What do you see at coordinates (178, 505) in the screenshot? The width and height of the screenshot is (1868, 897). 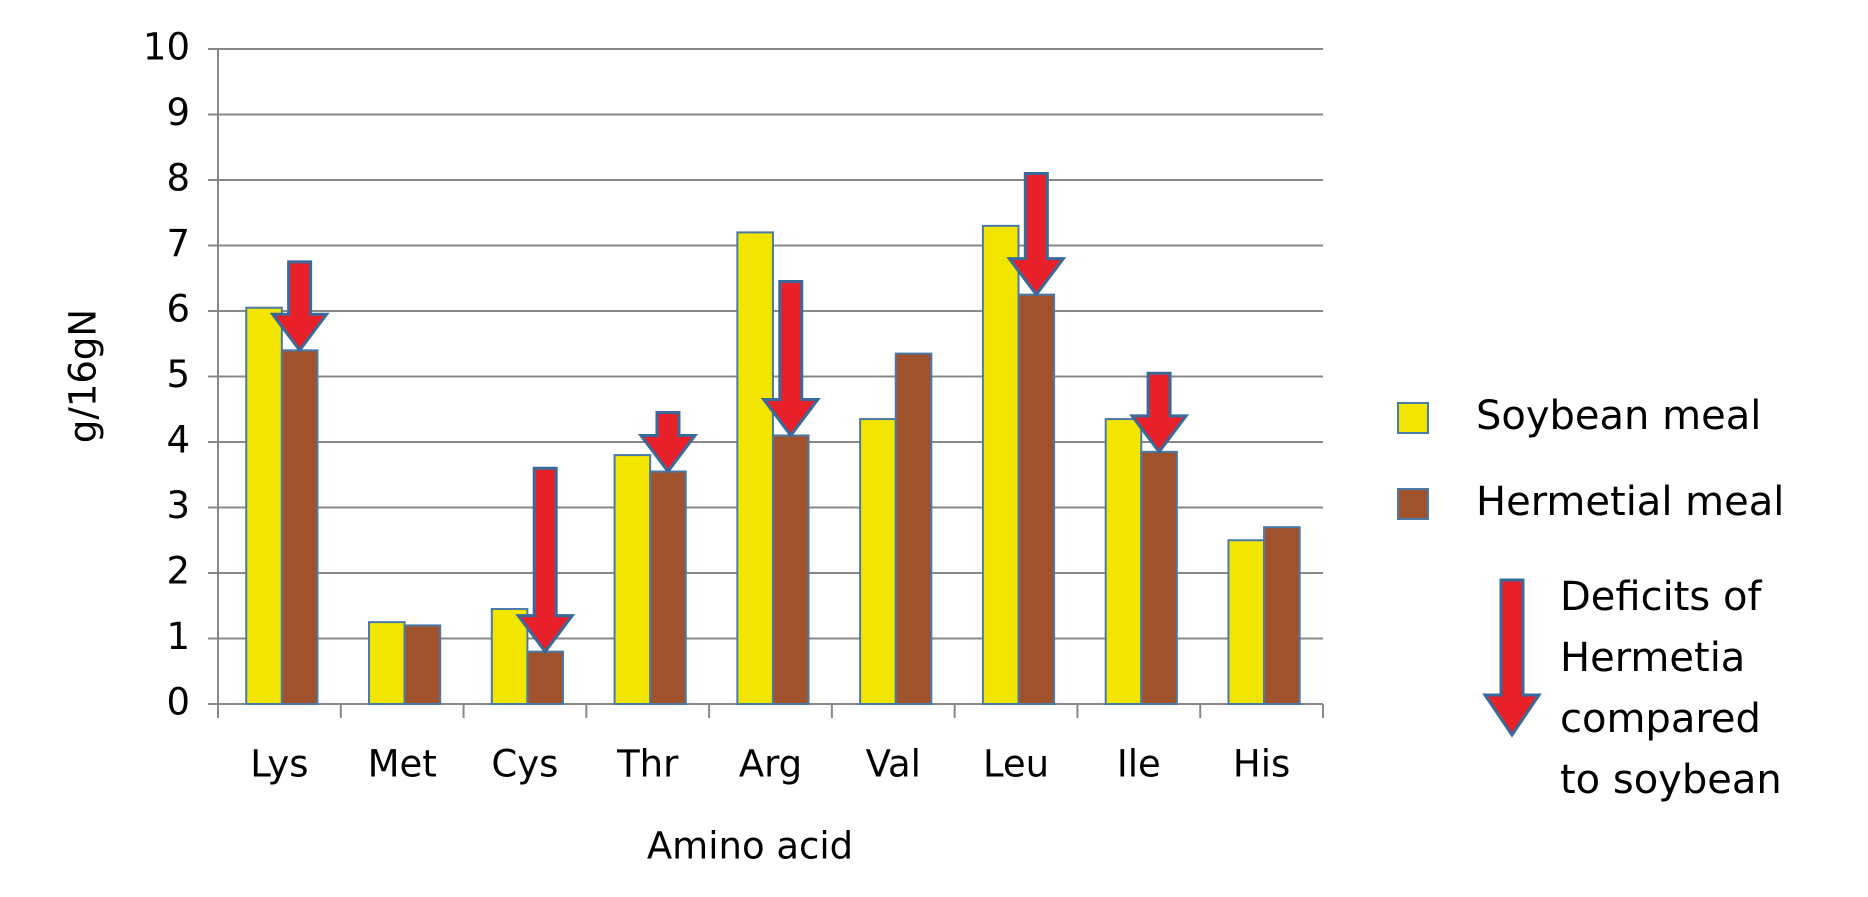 I see `y-tick-label: 3` at bounding box center [178, 505].